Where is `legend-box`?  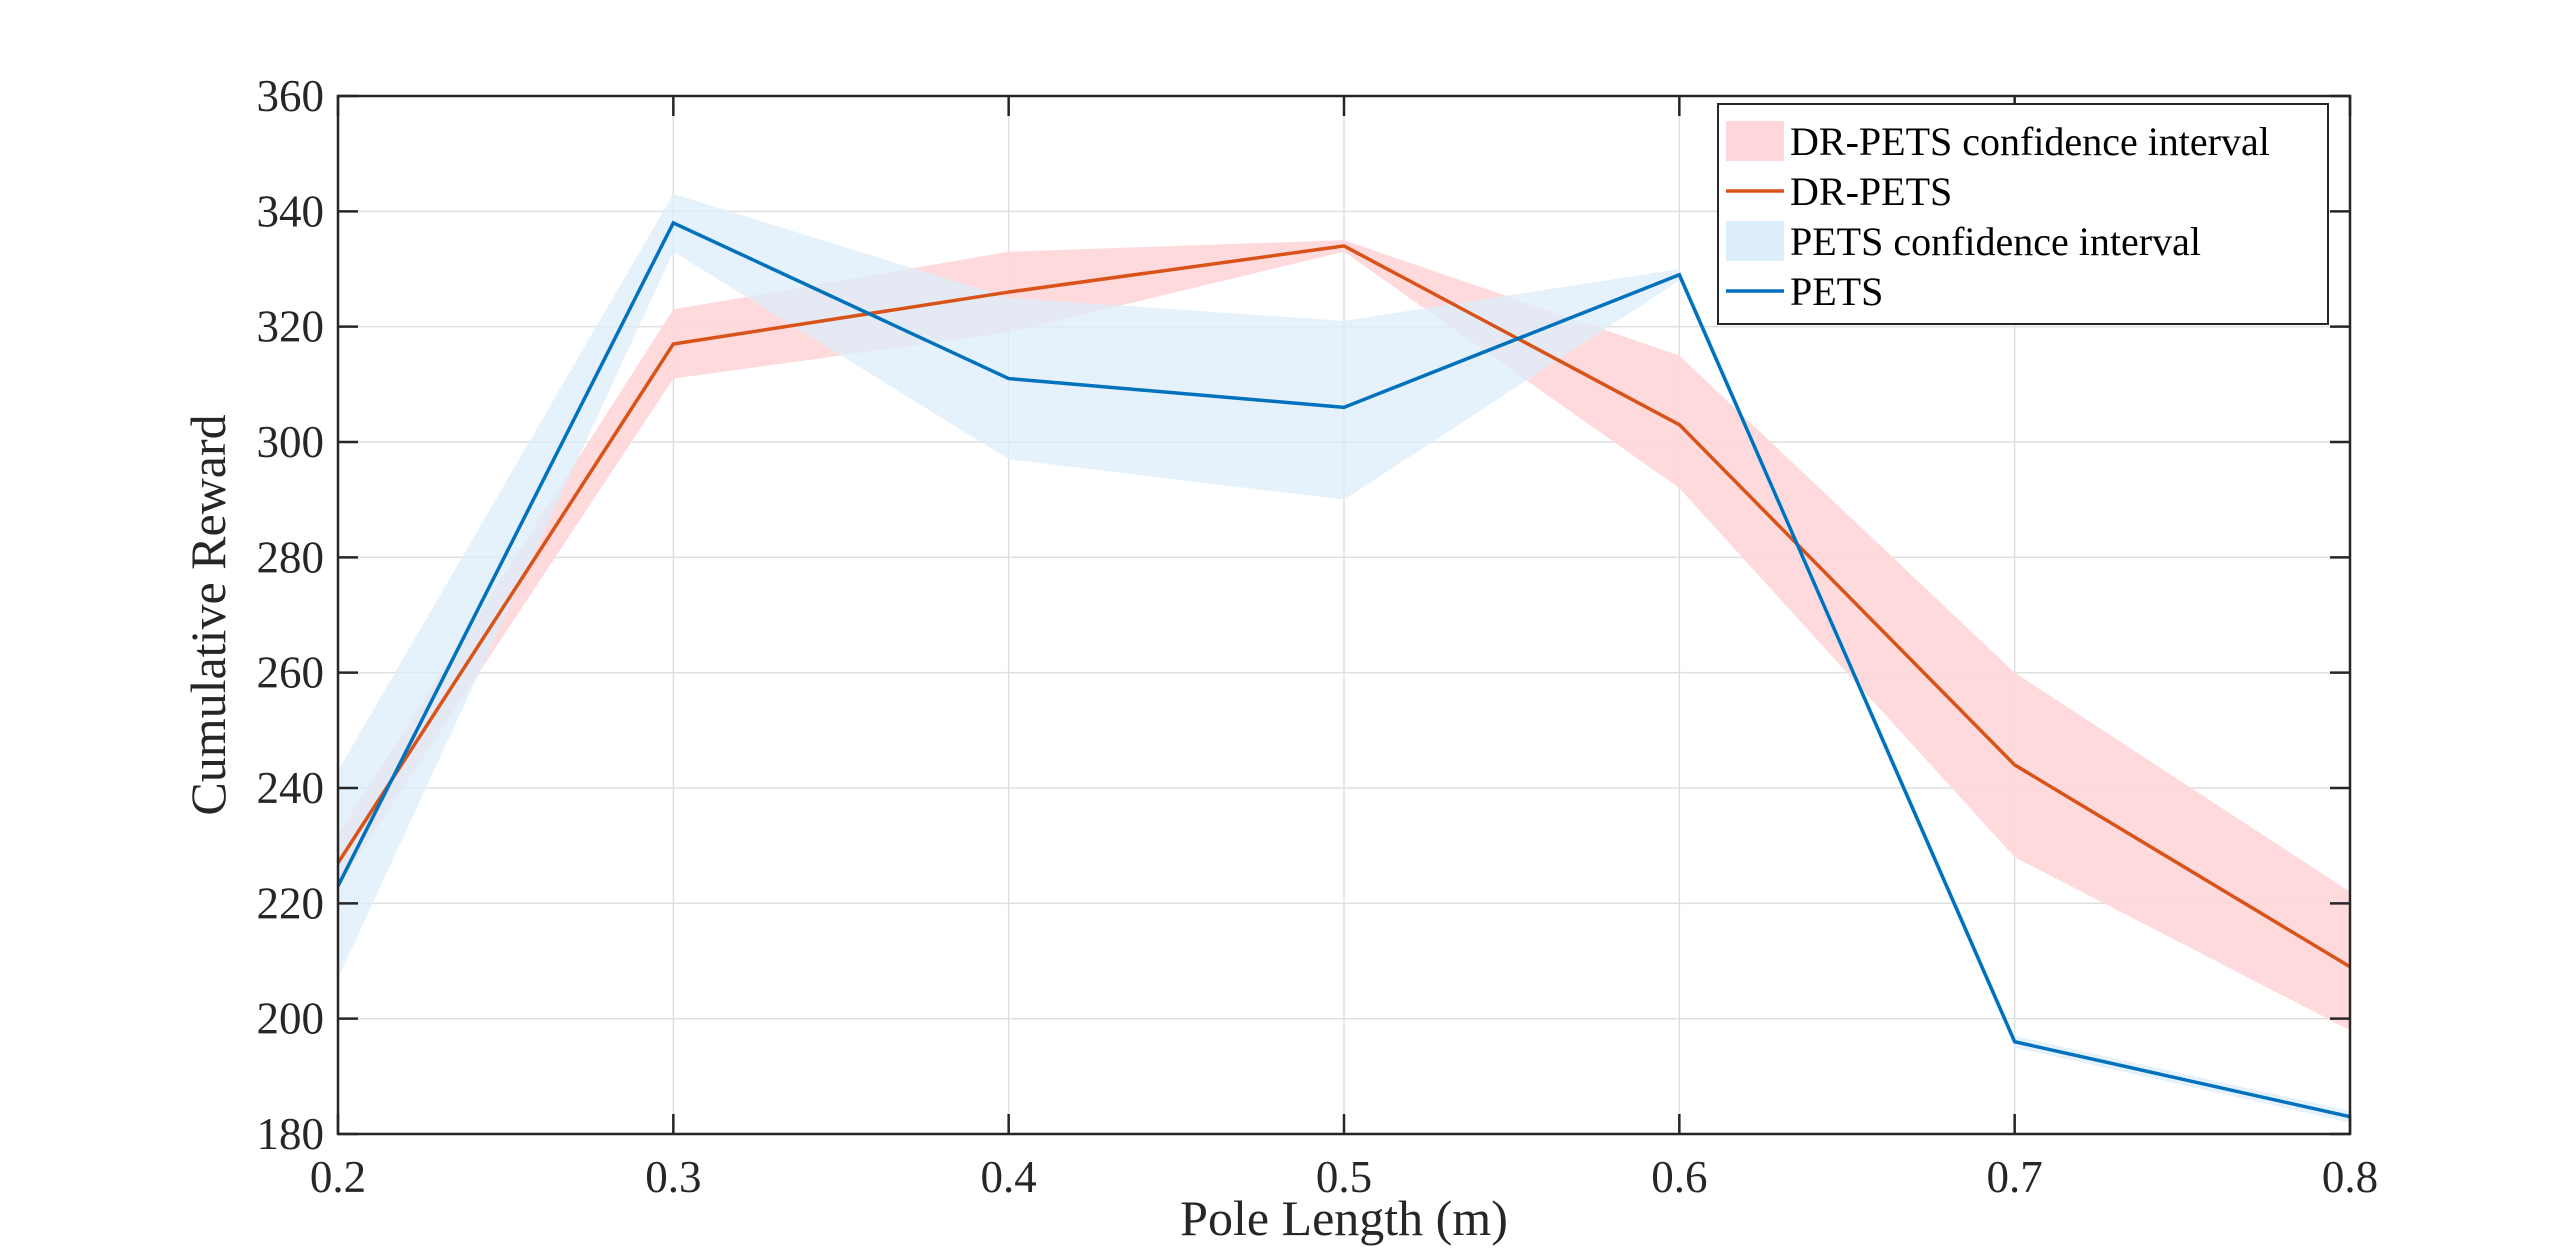 legend-box is located at coordinates (2023, 214).